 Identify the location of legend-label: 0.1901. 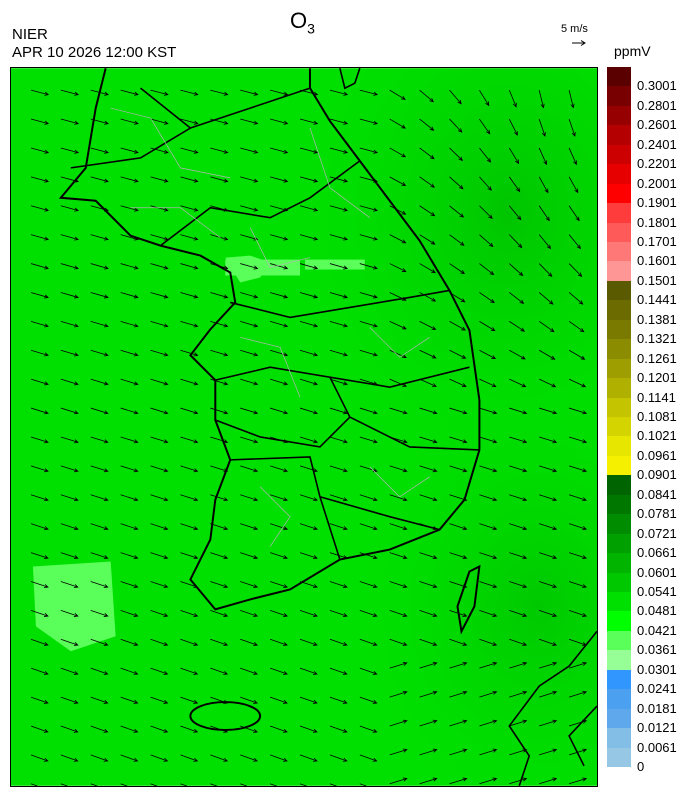
(657, 203).